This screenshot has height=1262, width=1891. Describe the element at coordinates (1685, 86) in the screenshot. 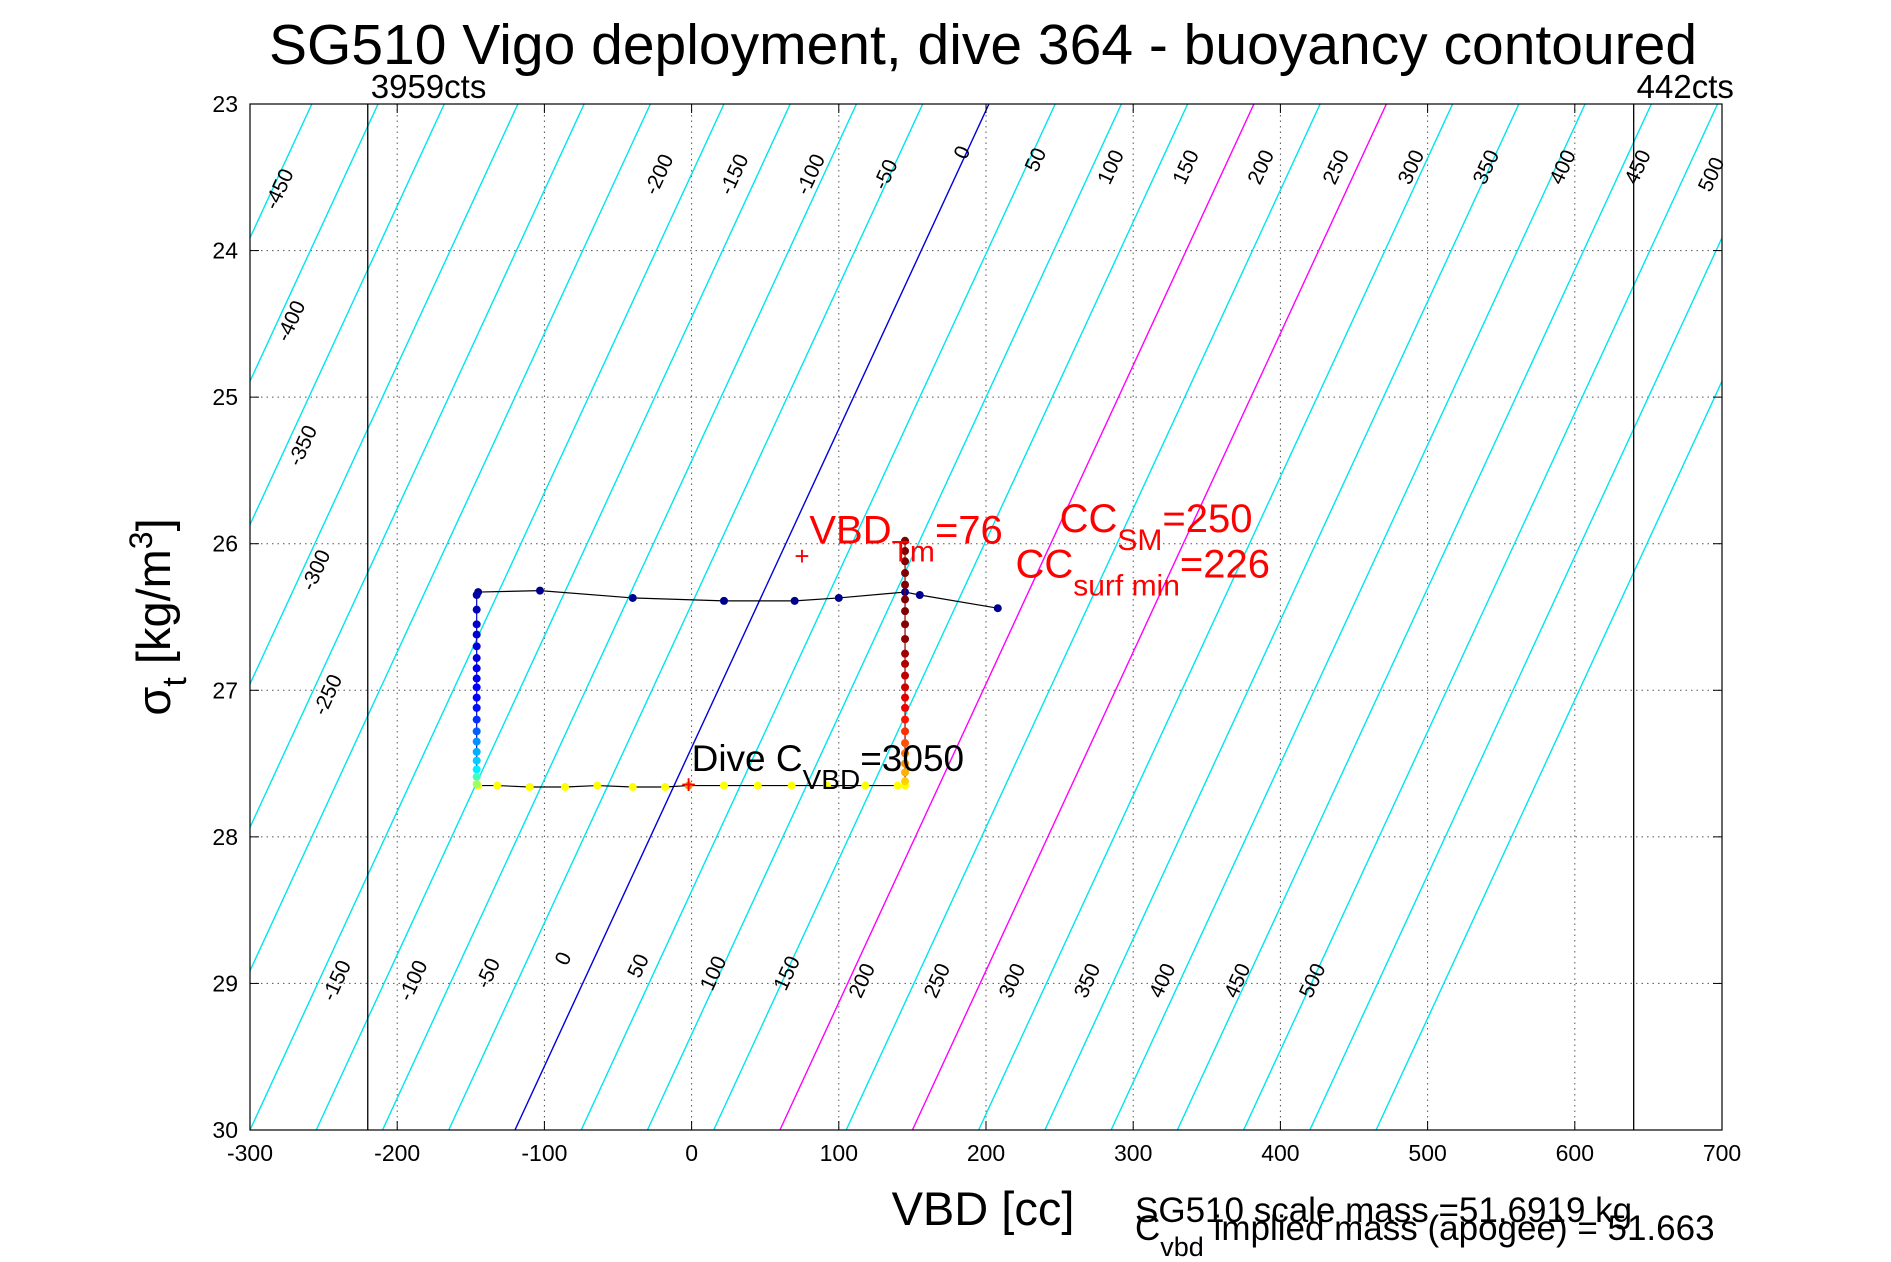

I see `vbd-limit-label: 442cts` at that location.